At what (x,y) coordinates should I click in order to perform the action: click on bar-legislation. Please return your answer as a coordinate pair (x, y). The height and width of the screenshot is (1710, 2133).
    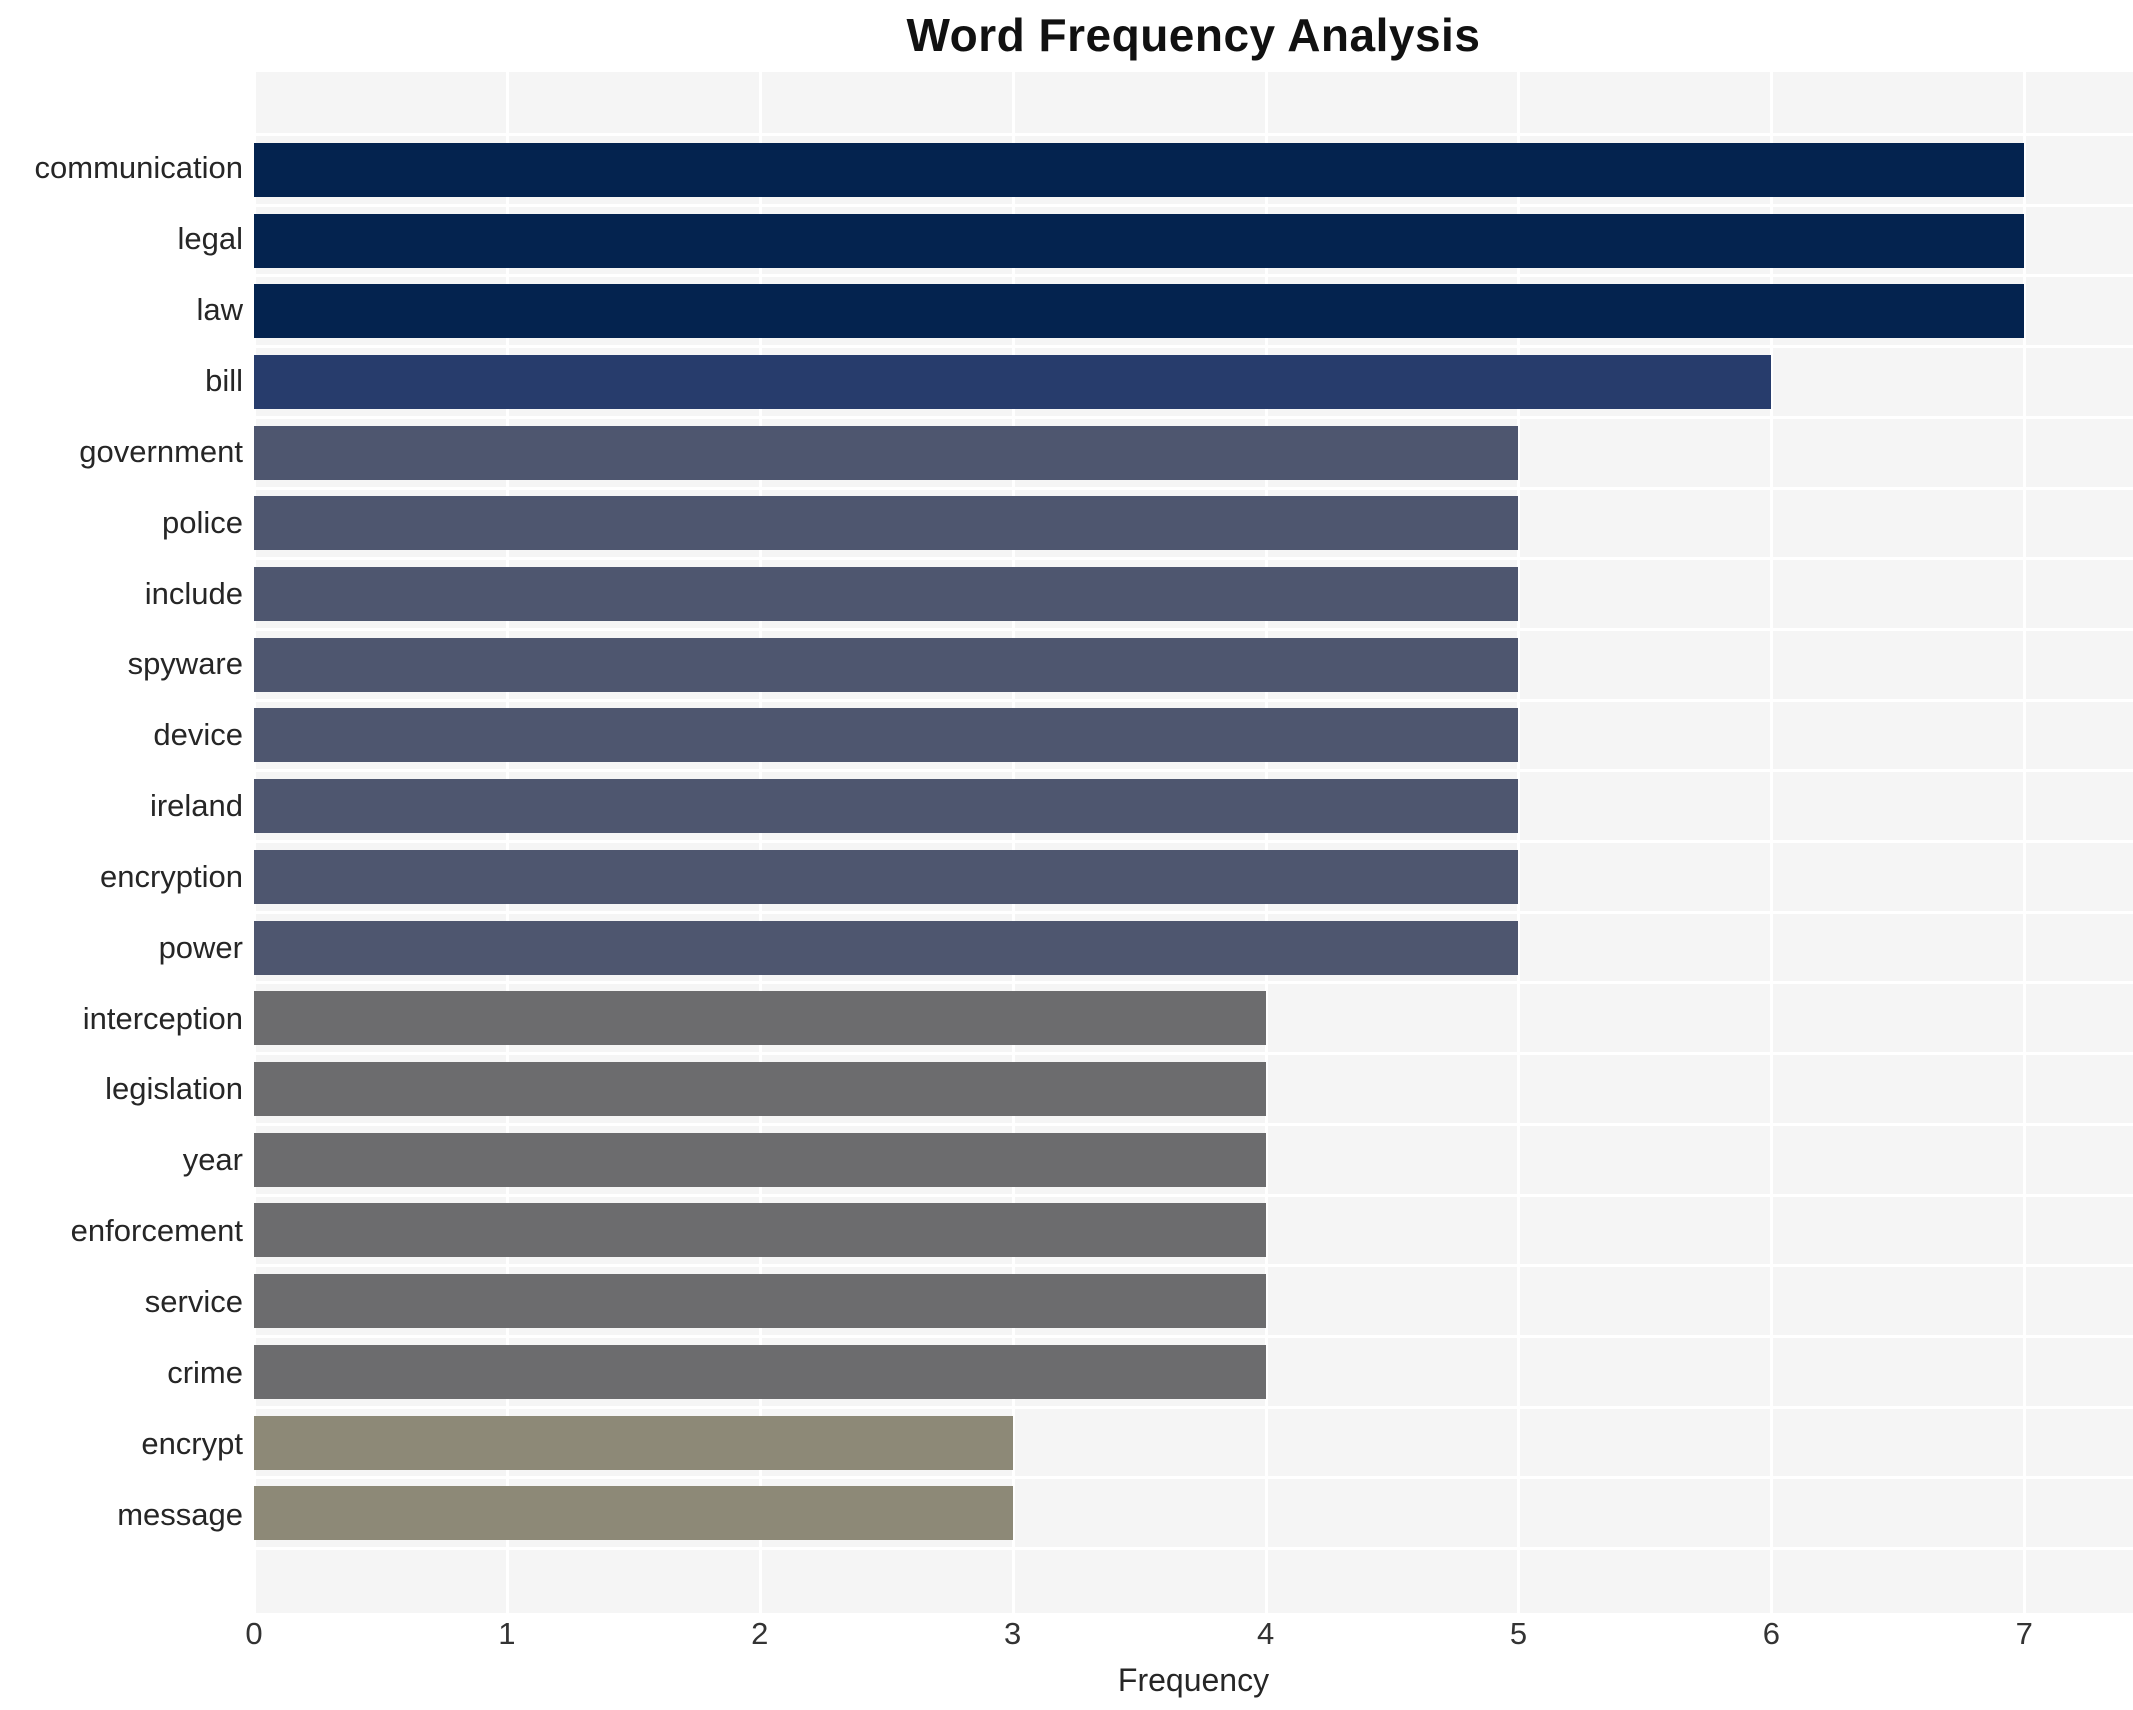
    Looking at the image, I should click on (760, 1088).